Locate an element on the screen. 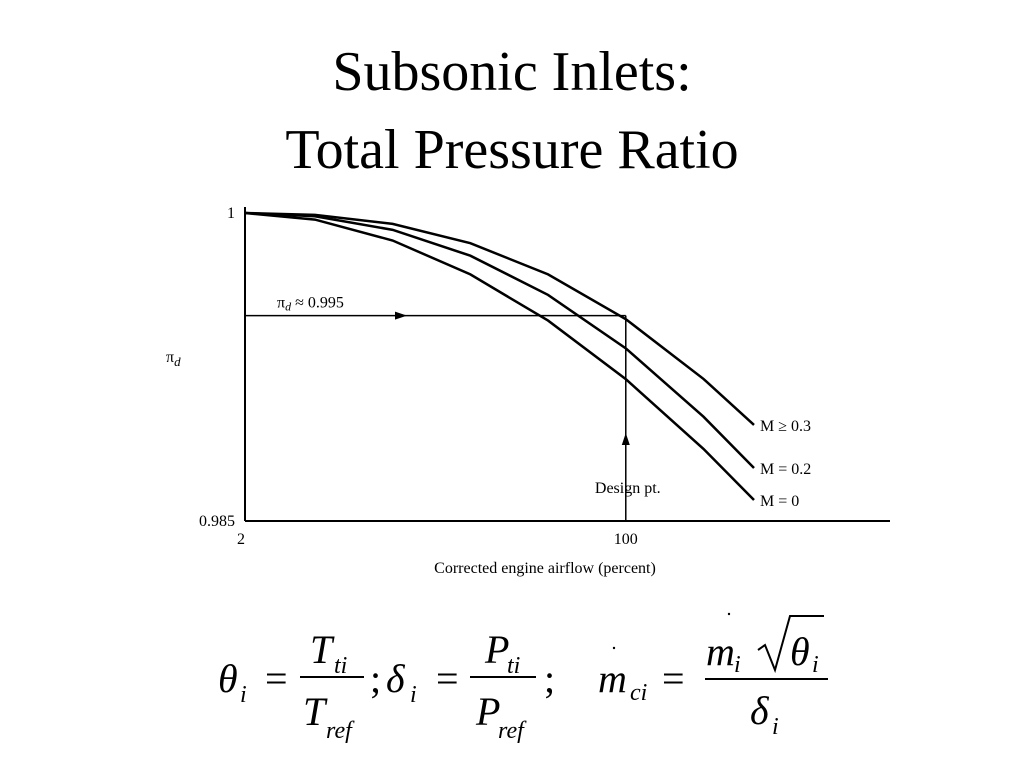 Image resolution: width=1024 pixels, height=768 pixels. y-axis-label: πd is located at coordinates (173, 359).